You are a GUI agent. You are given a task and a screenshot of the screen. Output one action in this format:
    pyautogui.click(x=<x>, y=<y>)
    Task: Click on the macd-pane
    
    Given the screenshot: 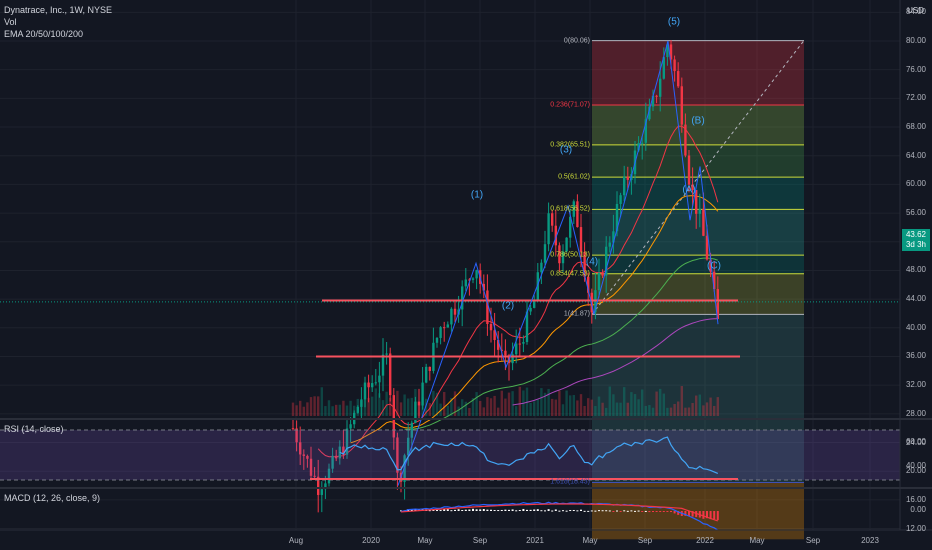 What is the action you would take?
    pyautogui.click(x=559, y=516)
    